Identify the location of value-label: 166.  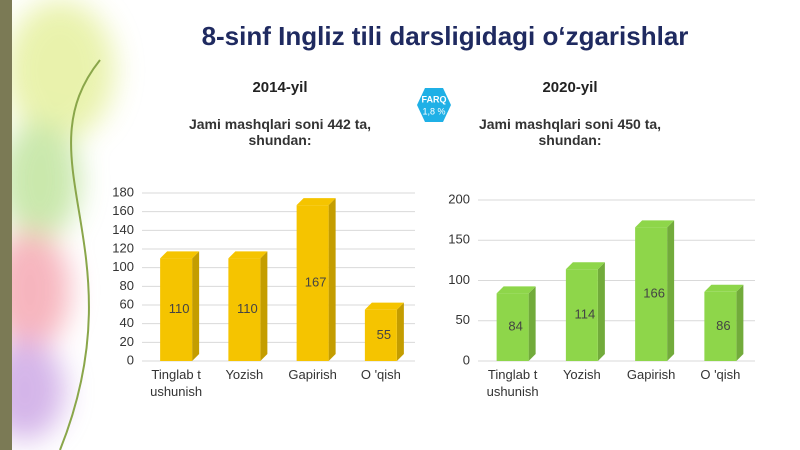
(654, 293).